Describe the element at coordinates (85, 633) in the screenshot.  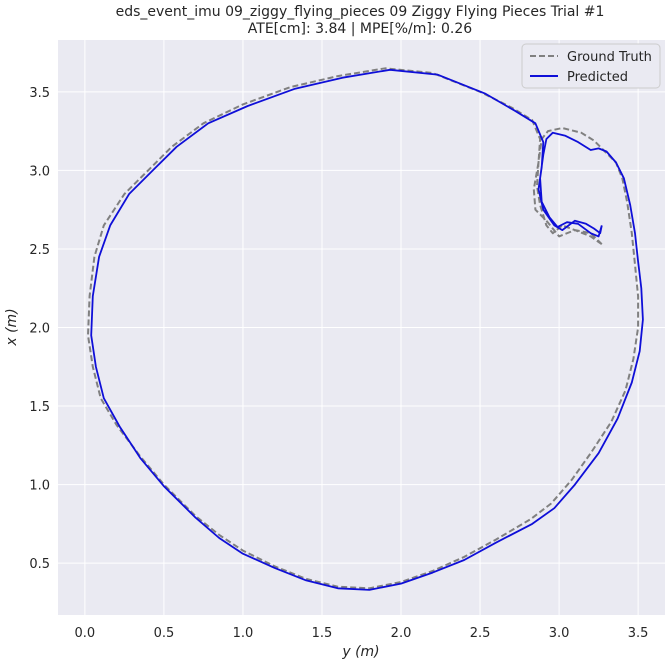
I see `x-tick-label: 0.0` at that location.